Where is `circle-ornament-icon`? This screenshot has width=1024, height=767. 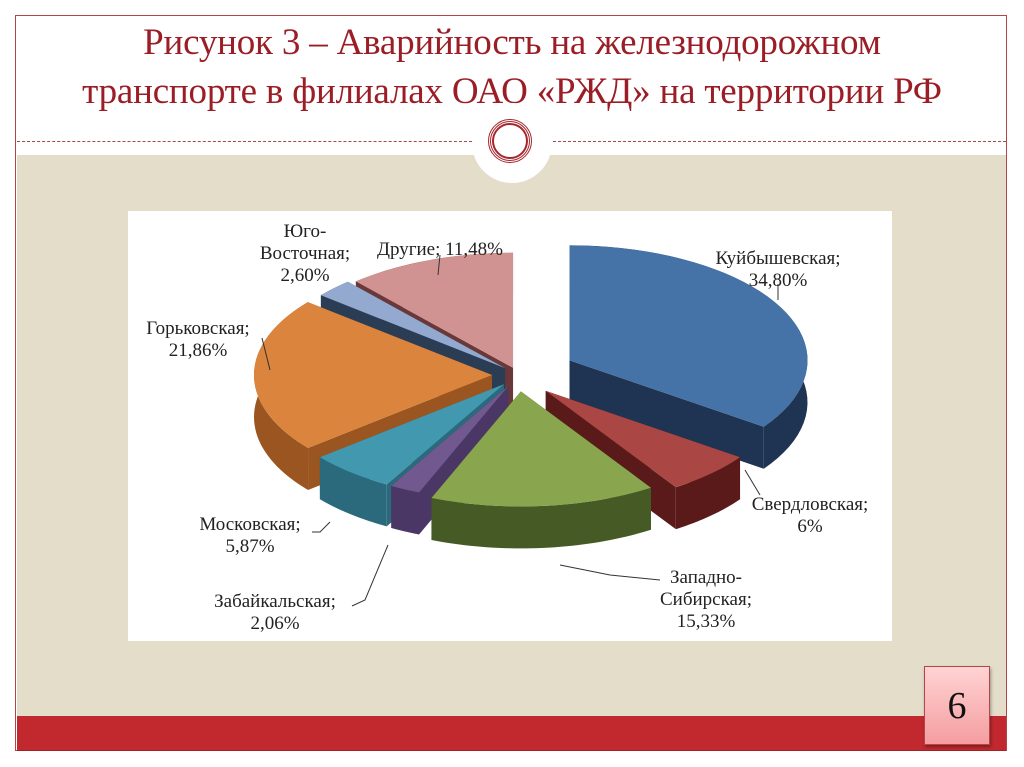 circle-ornament-icon is located at coordinates (510, 141).